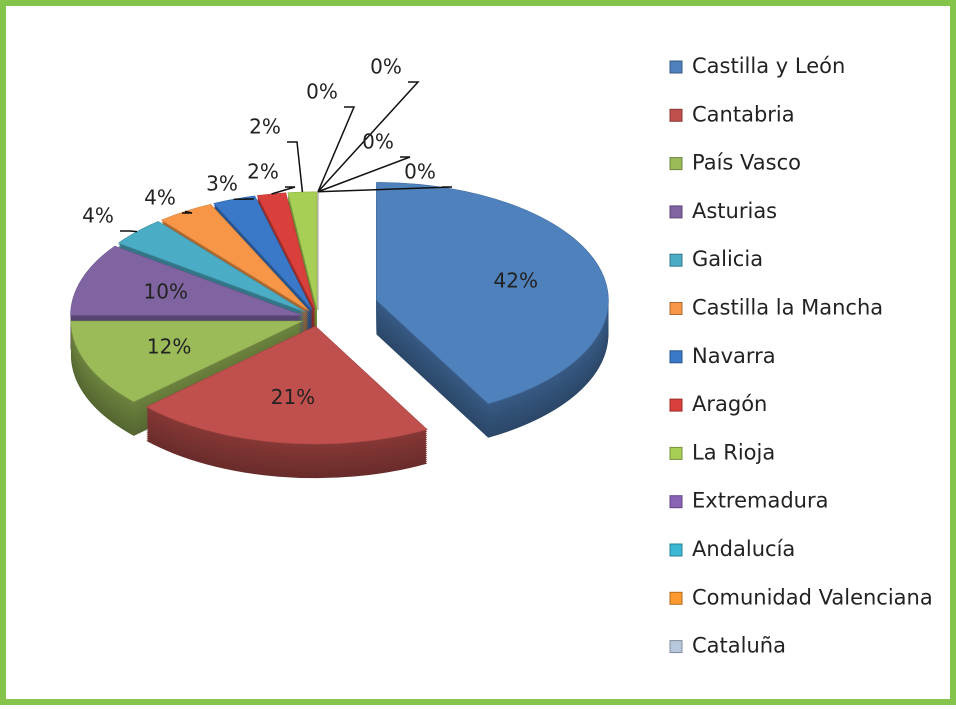  Describe the element at coordinates (727, 259) in the screenshot. I see `legend-label: Galicia` at that location.